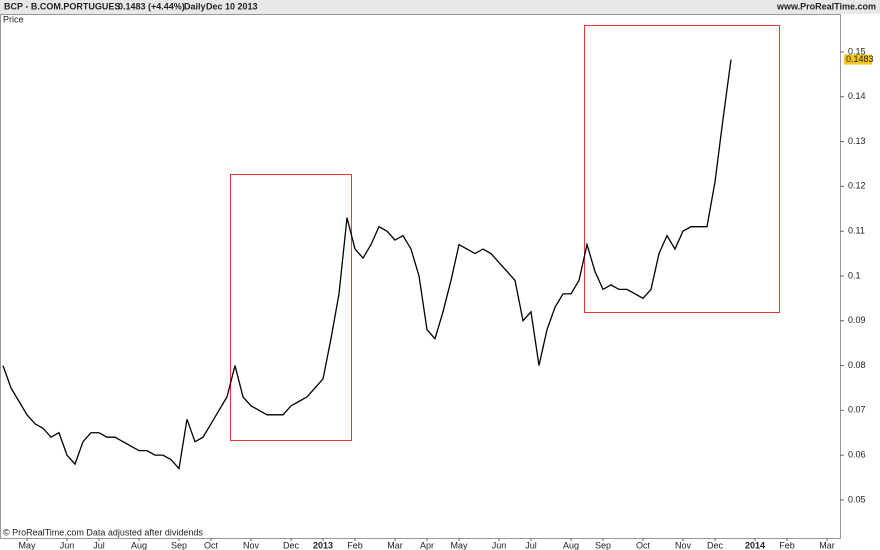 This screenshot has height=550, width=880. What do you see at coordinates (232, 6) in the screenshot?
I see `header-date: Dec 10 2013` at bounding box center [232, 6].